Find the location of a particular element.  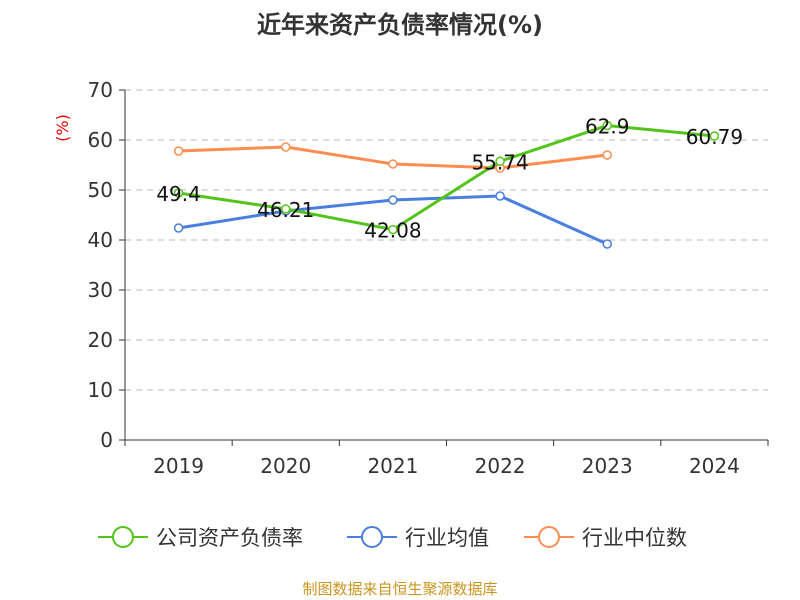

data-label: 42.08 is located at coordinates (392, 231).